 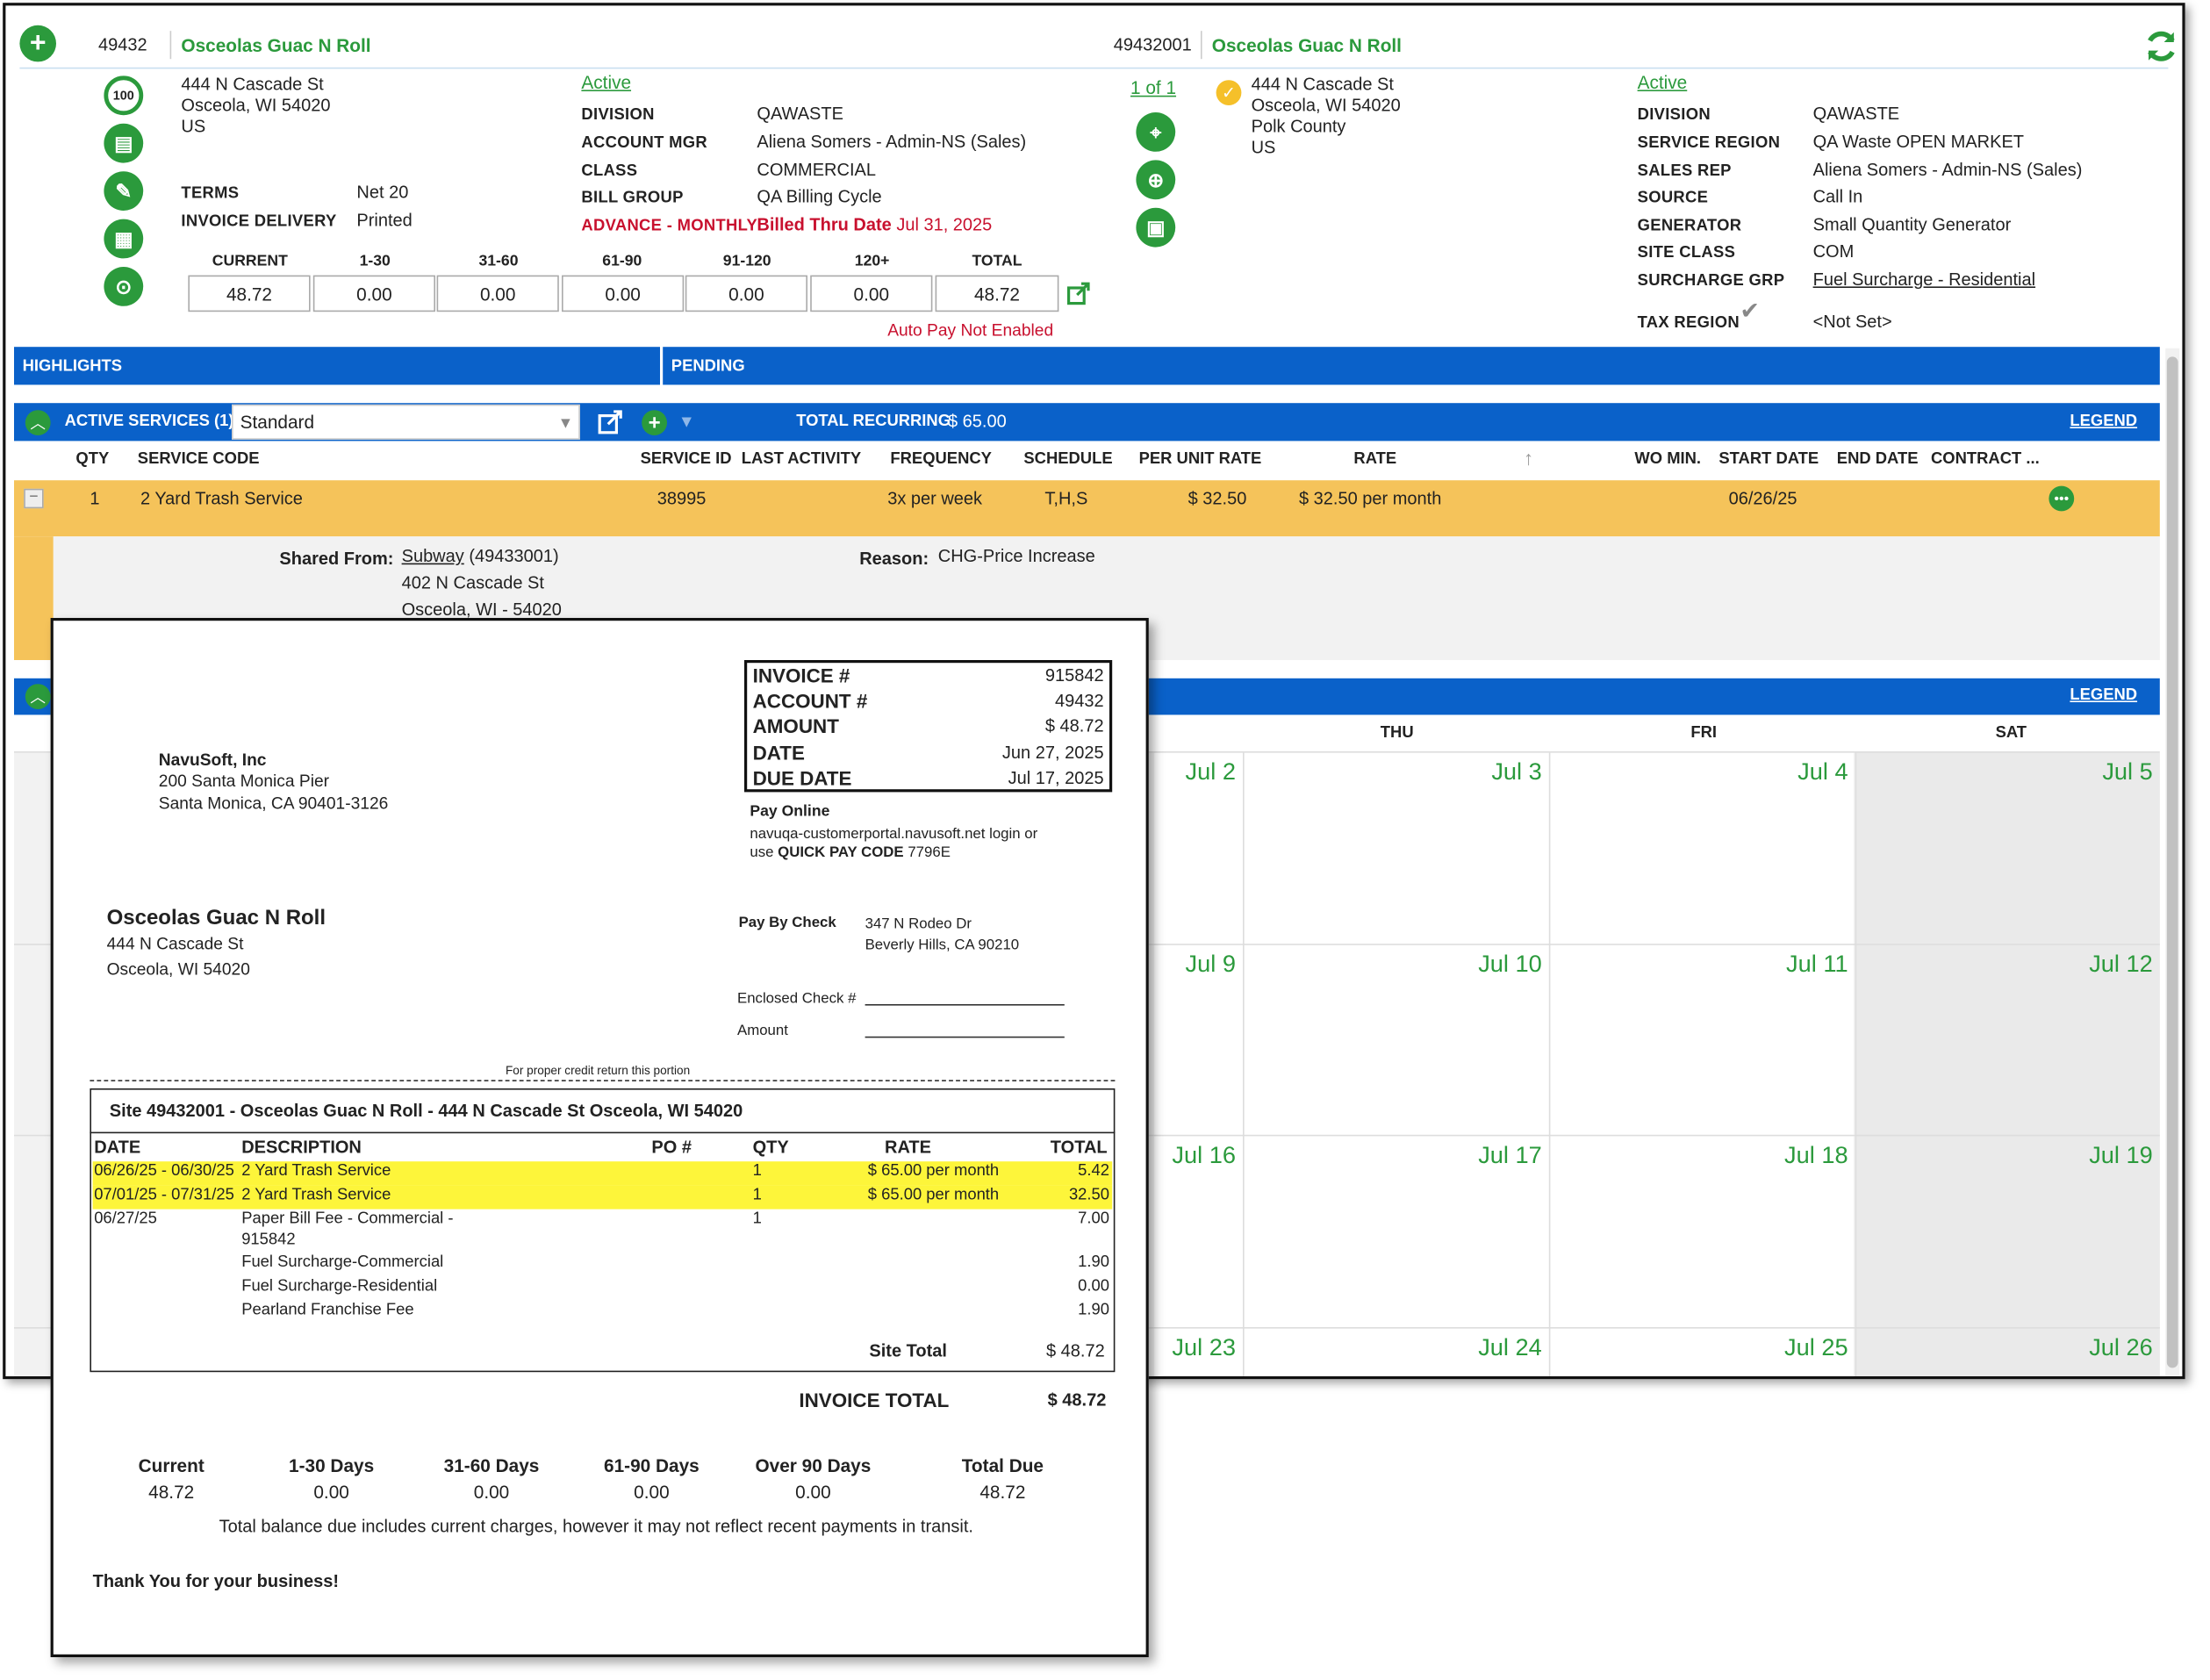 I want to click on summary-label: DUE DATE, so click(x=802, y=778).